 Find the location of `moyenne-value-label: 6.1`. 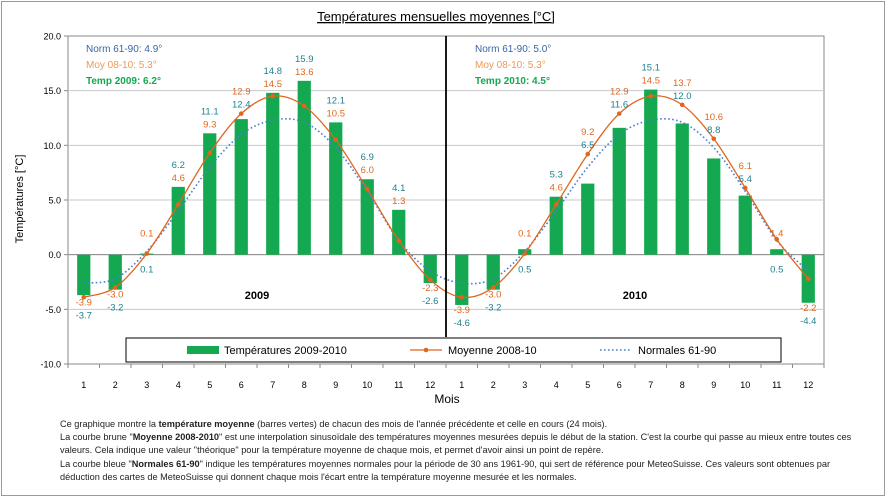

moyenne-value-label: 6.1 is located at coordinates (745, 166).